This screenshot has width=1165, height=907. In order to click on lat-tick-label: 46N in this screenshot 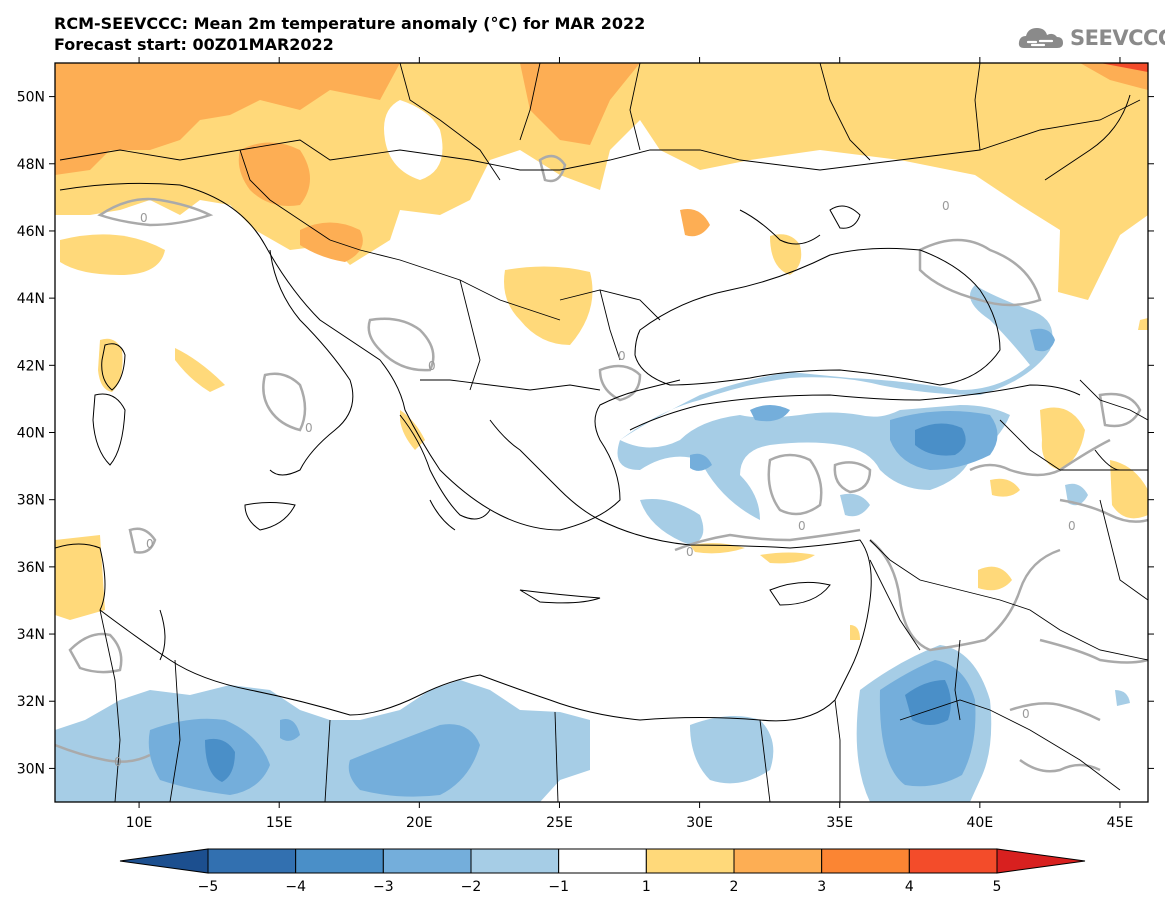, I will do `click(31, 232)`.